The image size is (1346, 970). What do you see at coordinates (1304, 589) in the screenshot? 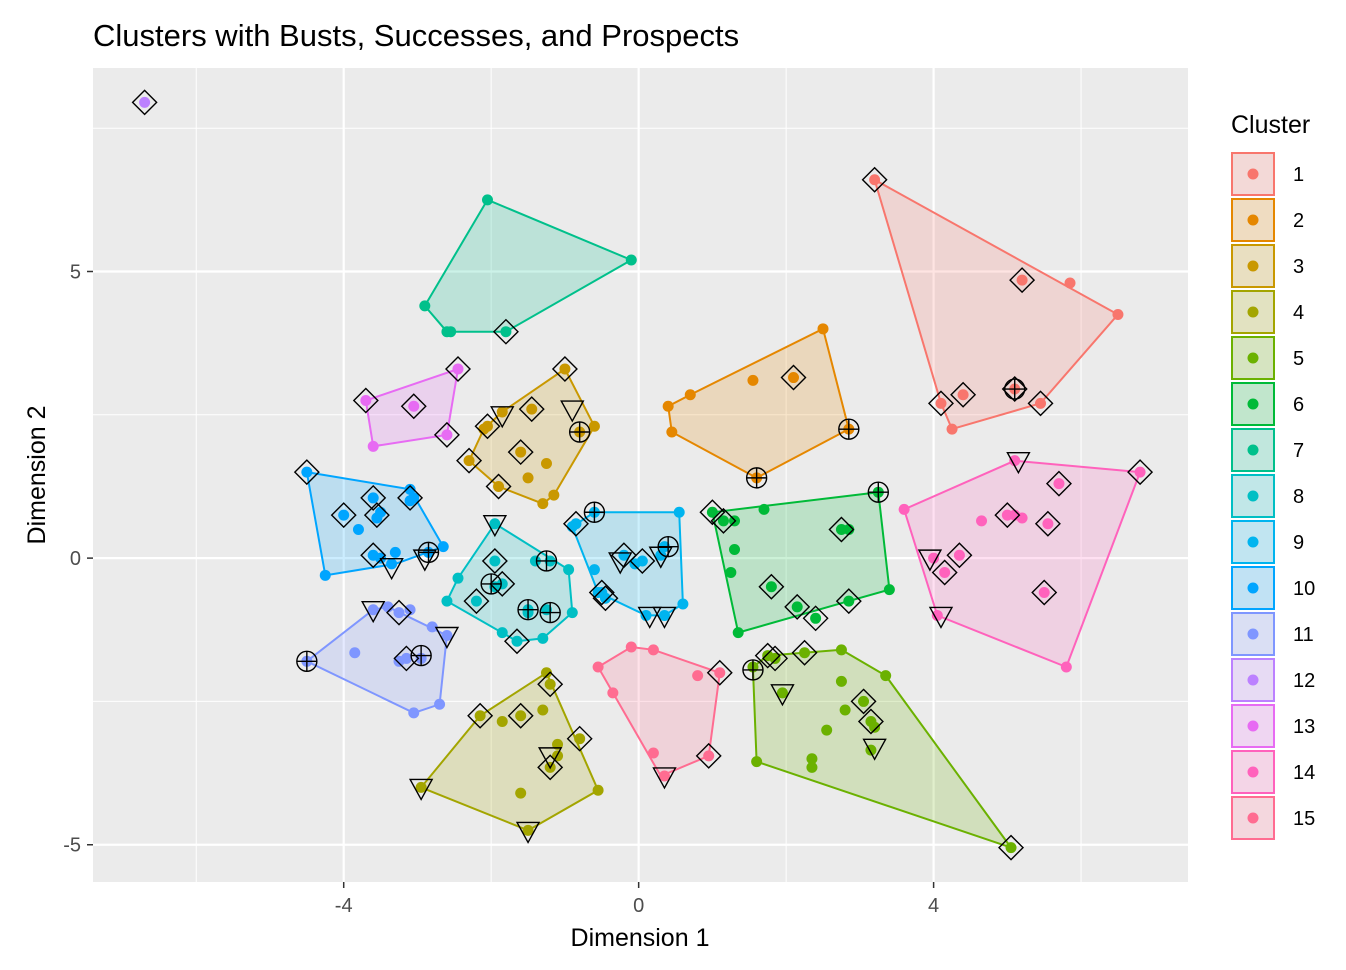
I see `legend-label-10: 10` at bounding box center [1304, 589].